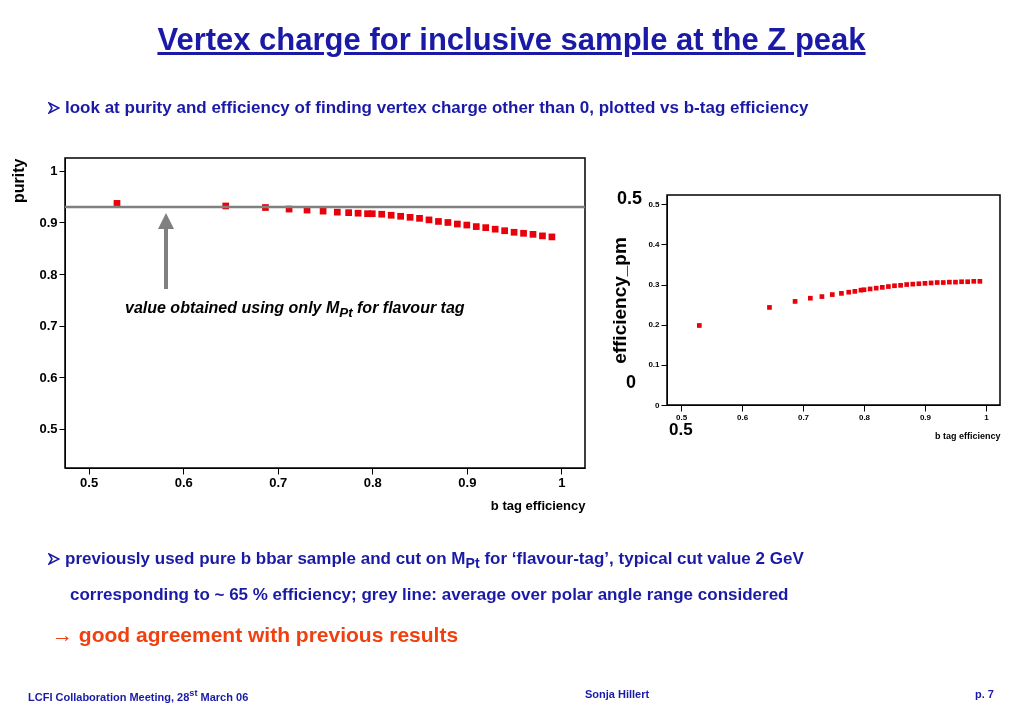 This screenshot has height=708, width=1023. What do you see at coordinates (48, 274) in the screenshot?
I see `y-tick-label: 0.8` at bounding box center [48, 274].